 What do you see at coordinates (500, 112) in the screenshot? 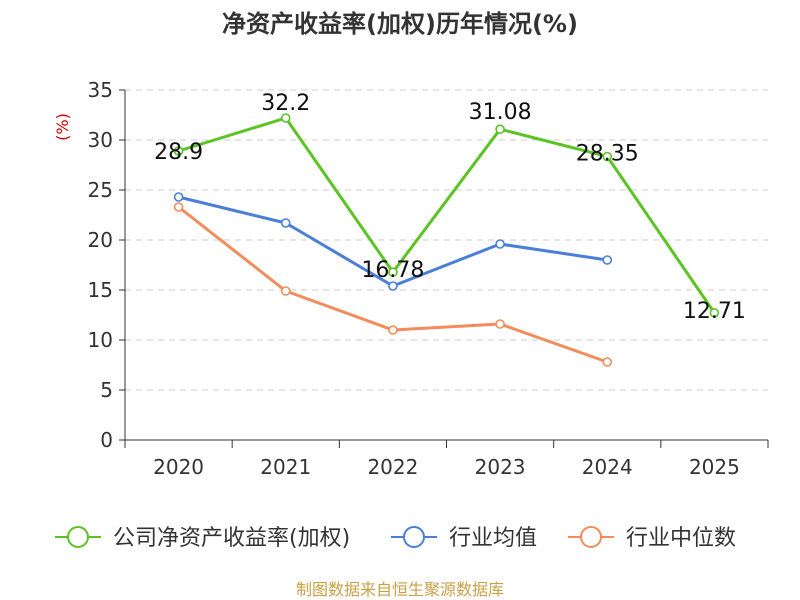
I see `data-label: 31.08` at bounding box center [500, 112].